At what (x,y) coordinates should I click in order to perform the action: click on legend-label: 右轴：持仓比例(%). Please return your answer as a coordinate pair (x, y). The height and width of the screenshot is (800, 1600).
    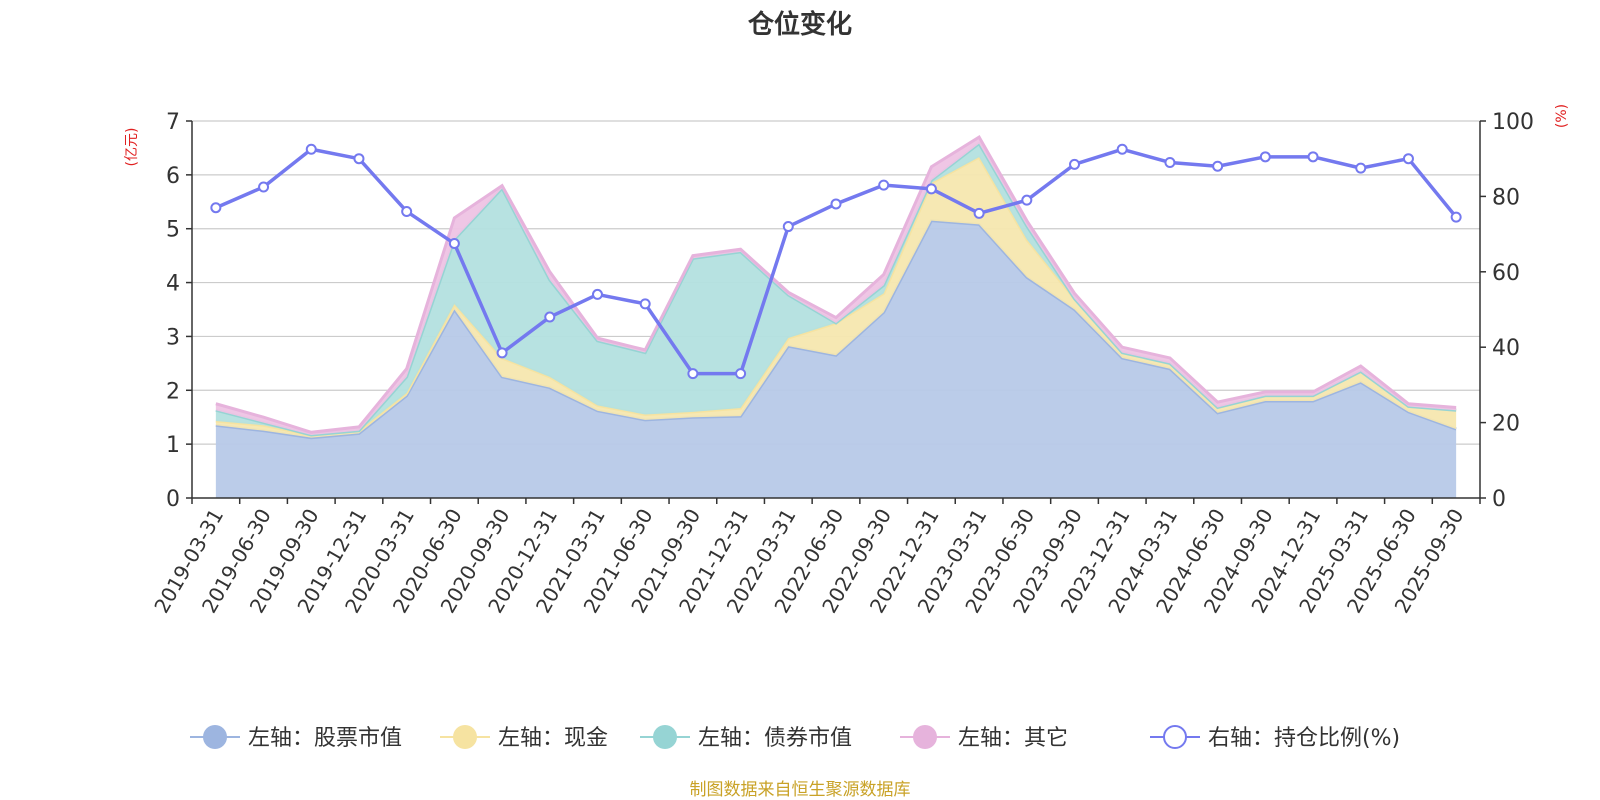
    Looking at the image, I should click on (1304, 738).